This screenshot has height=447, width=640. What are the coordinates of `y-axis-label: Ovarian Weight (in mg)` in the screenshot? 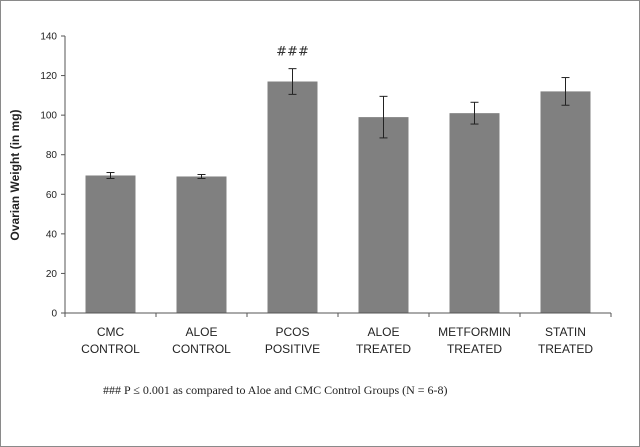 It's located at (15, 174).